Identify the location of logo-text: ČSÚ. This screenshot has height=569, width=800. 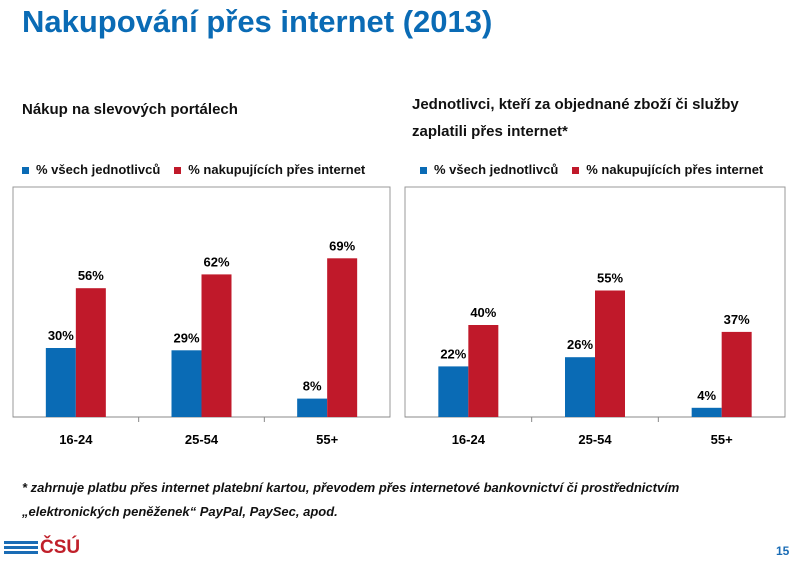
(60, 547).